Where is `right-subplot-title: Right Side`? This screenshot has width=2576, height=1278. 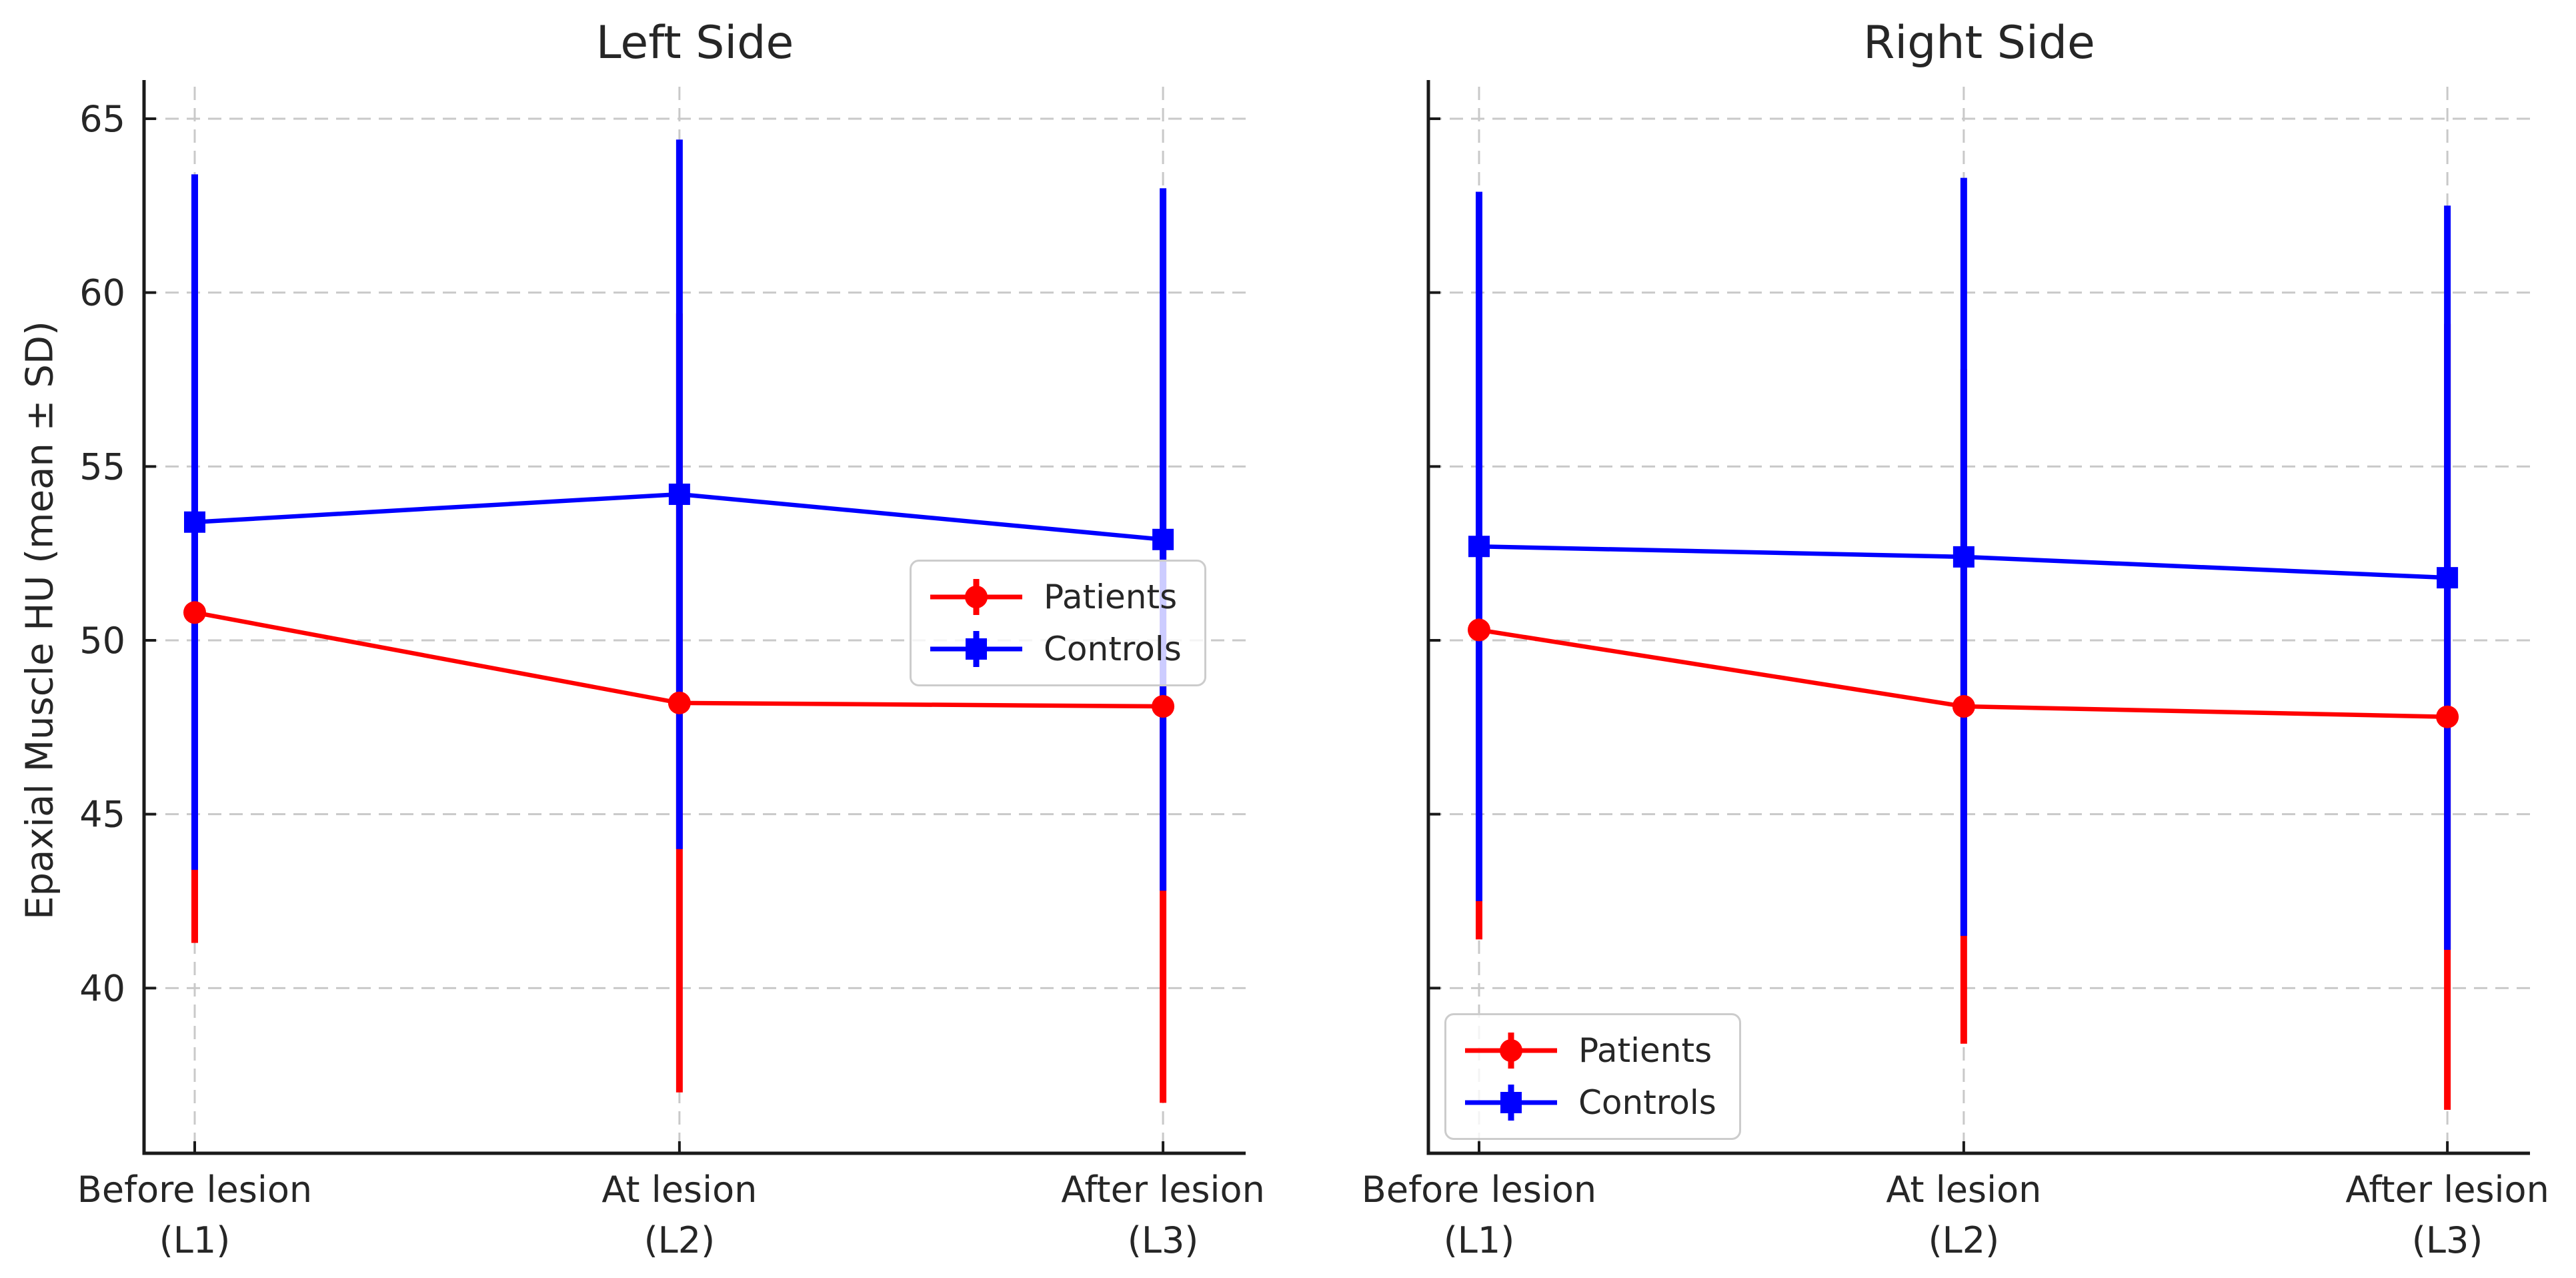
right-subplot-title: Right Side is located at coordinates (1979, 43).